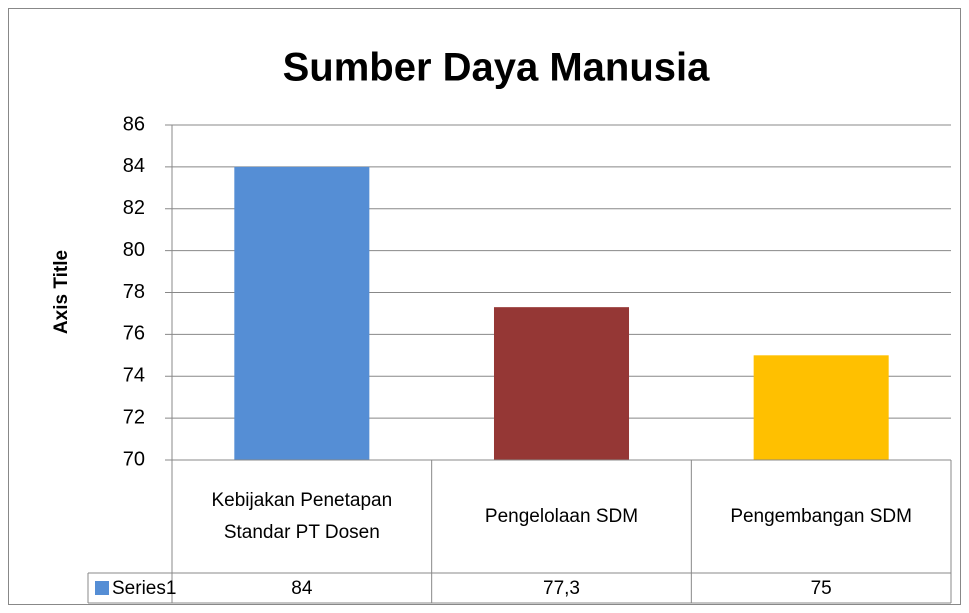 This screenshot has height=613, width=969. What do you see at coordinates (302, 588) in the screenshot?
I see `data-table-value: 84` at bounding box center [302, 588].